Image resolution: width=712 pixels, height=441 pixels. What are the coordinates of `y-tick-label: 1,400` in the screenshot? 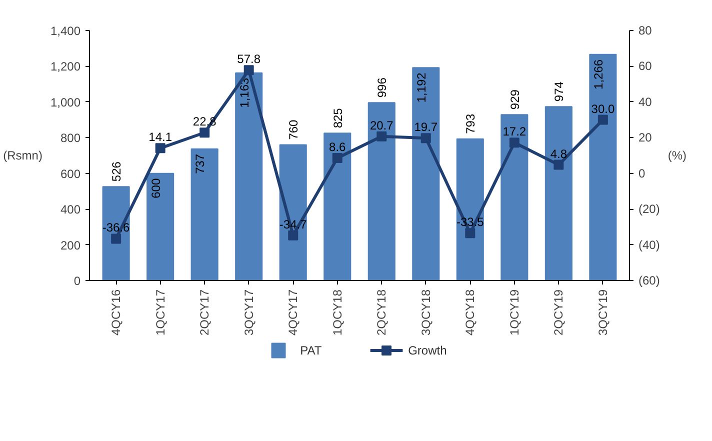 It's located at (65, 31).